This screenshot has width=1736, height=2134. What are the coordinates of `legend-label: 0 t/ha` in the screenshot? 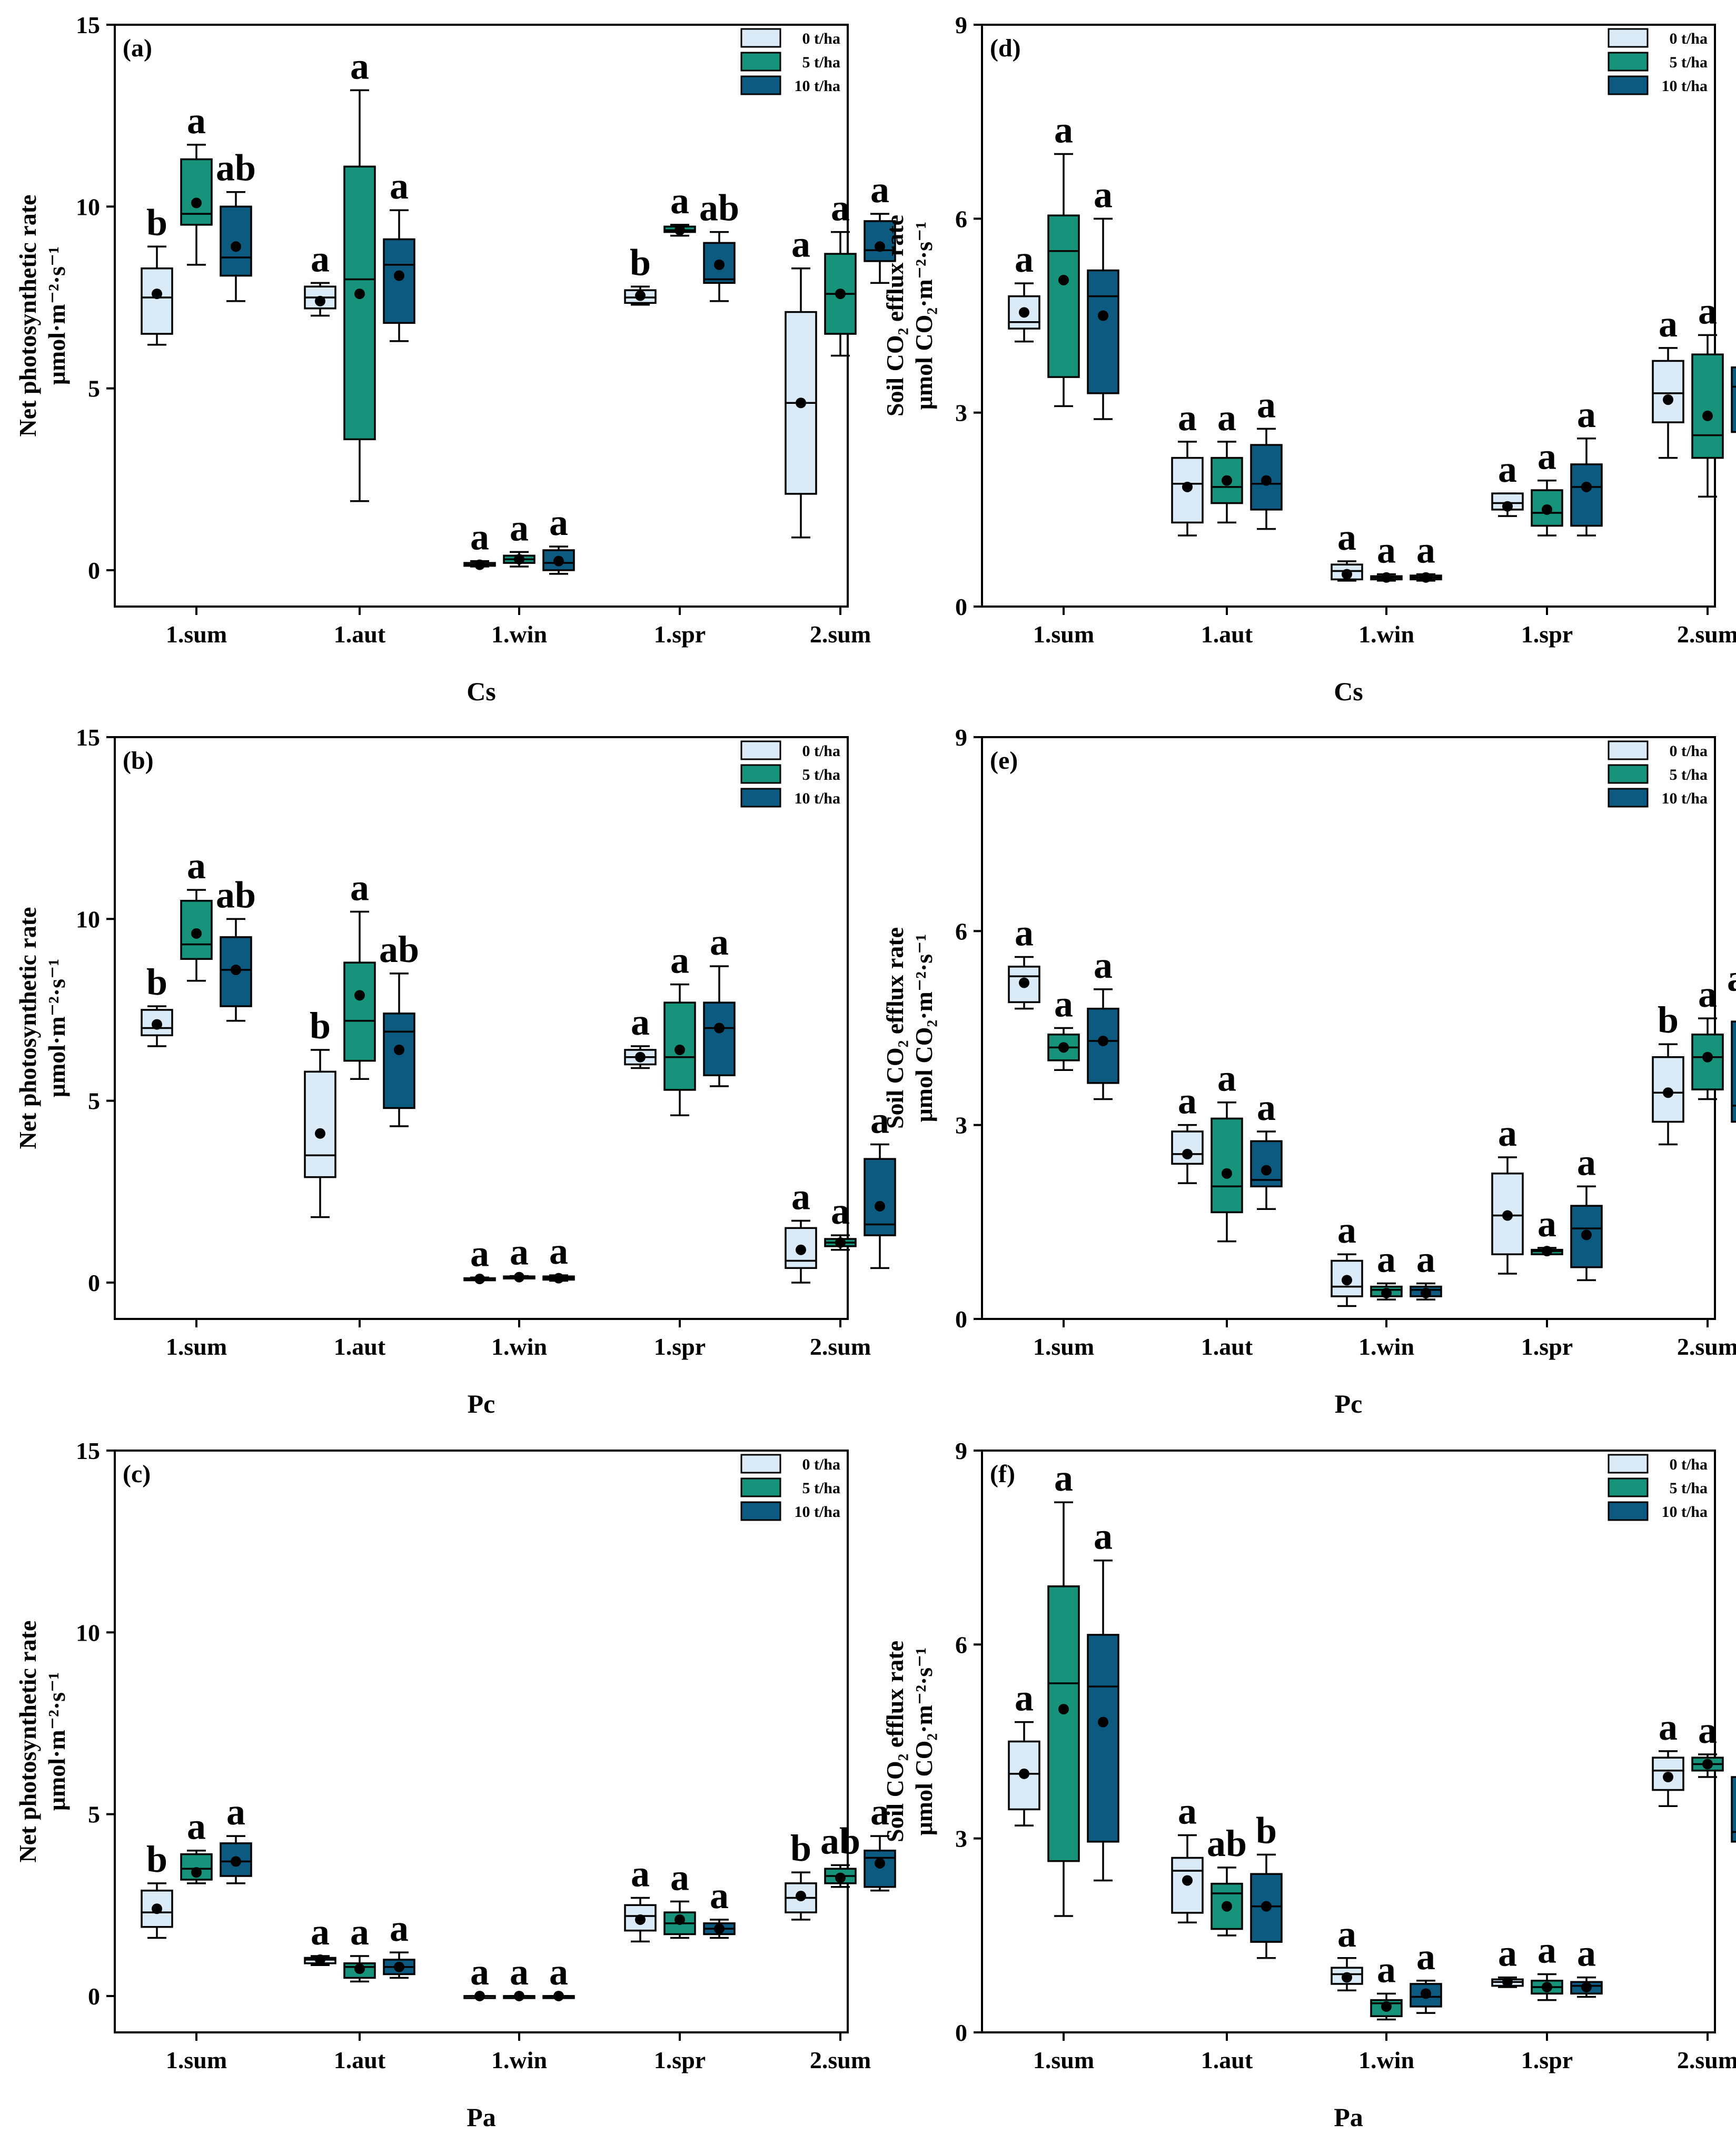 It's located at (821, 1464).